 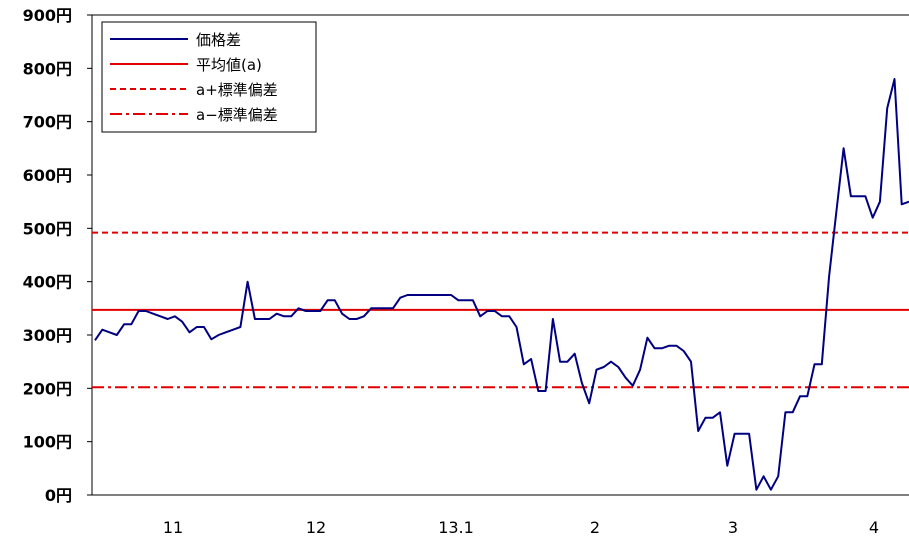 I want to click on x-tick-label: 4, so click(x=874, y=527).